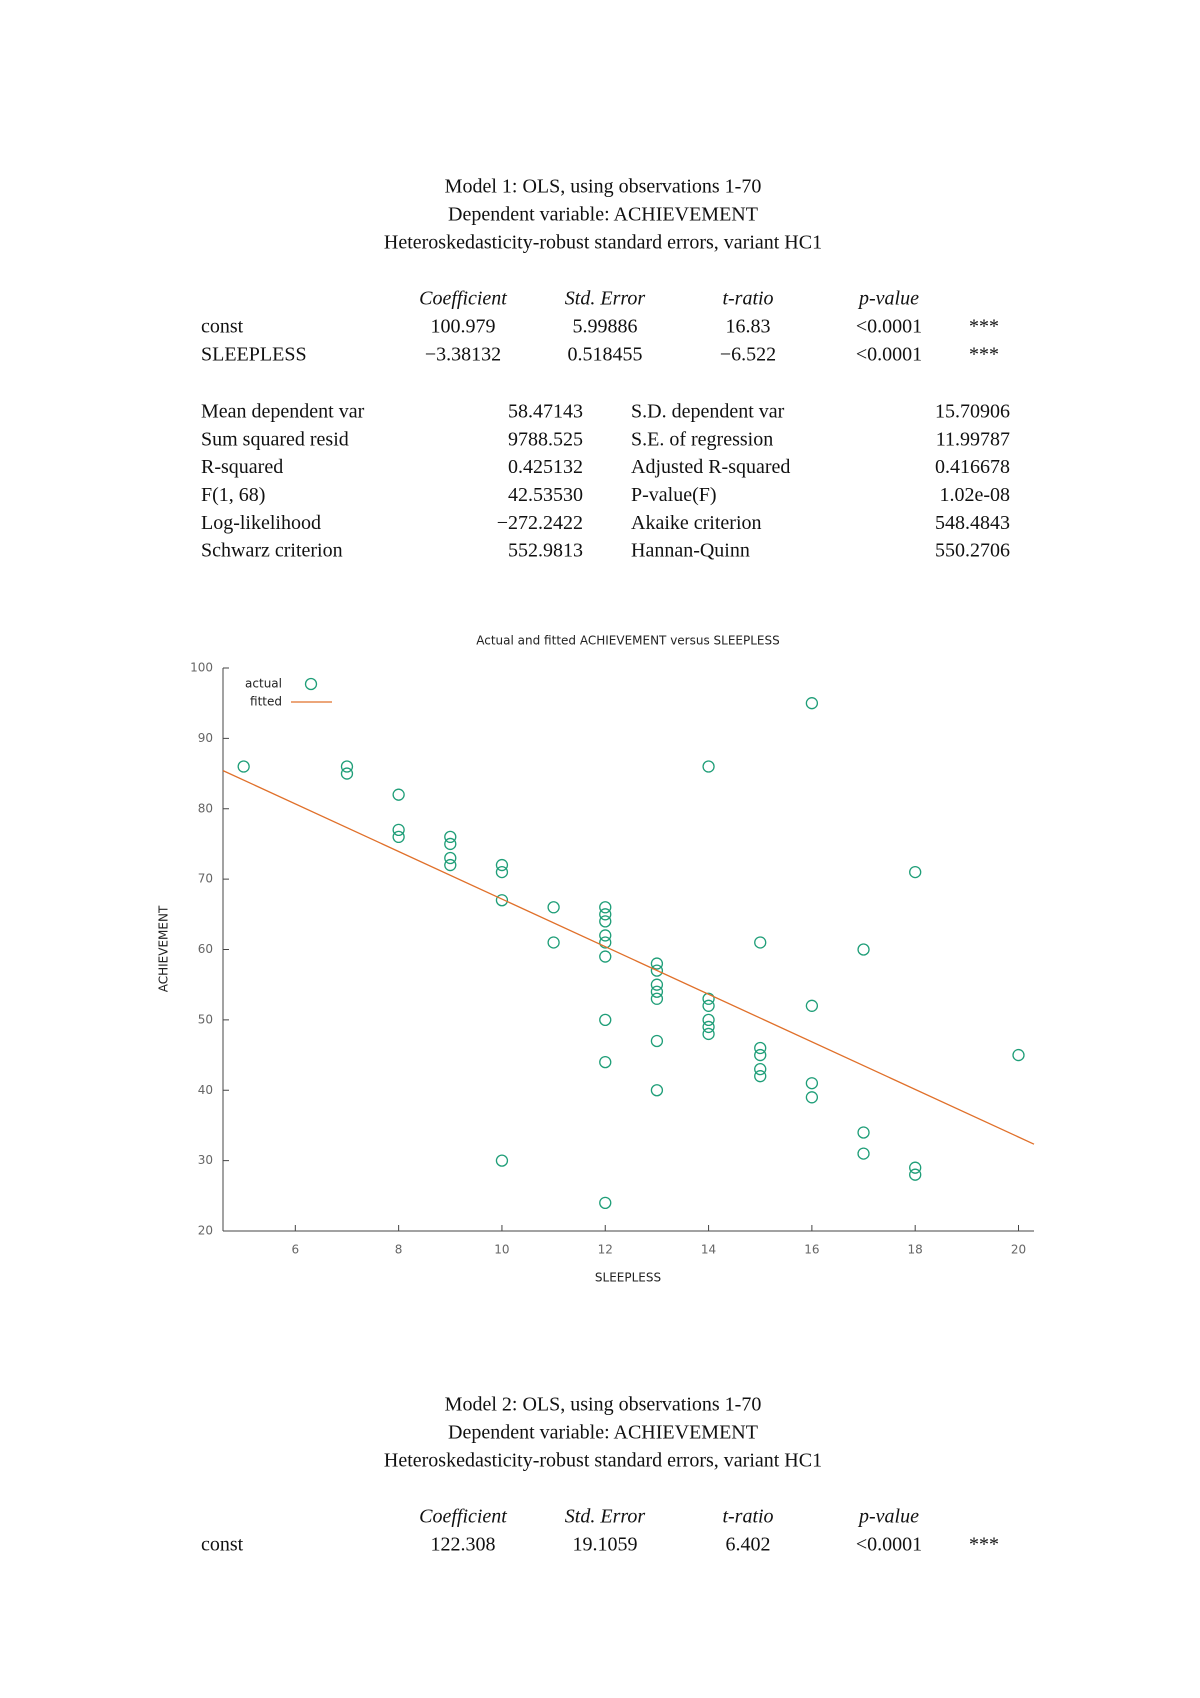 This screenshot has height=1698, width=1200. What do you see at coordinates (205, 738) in the screenshot?
I see `y-tick-label: 90` at bounding box center [205, 738].